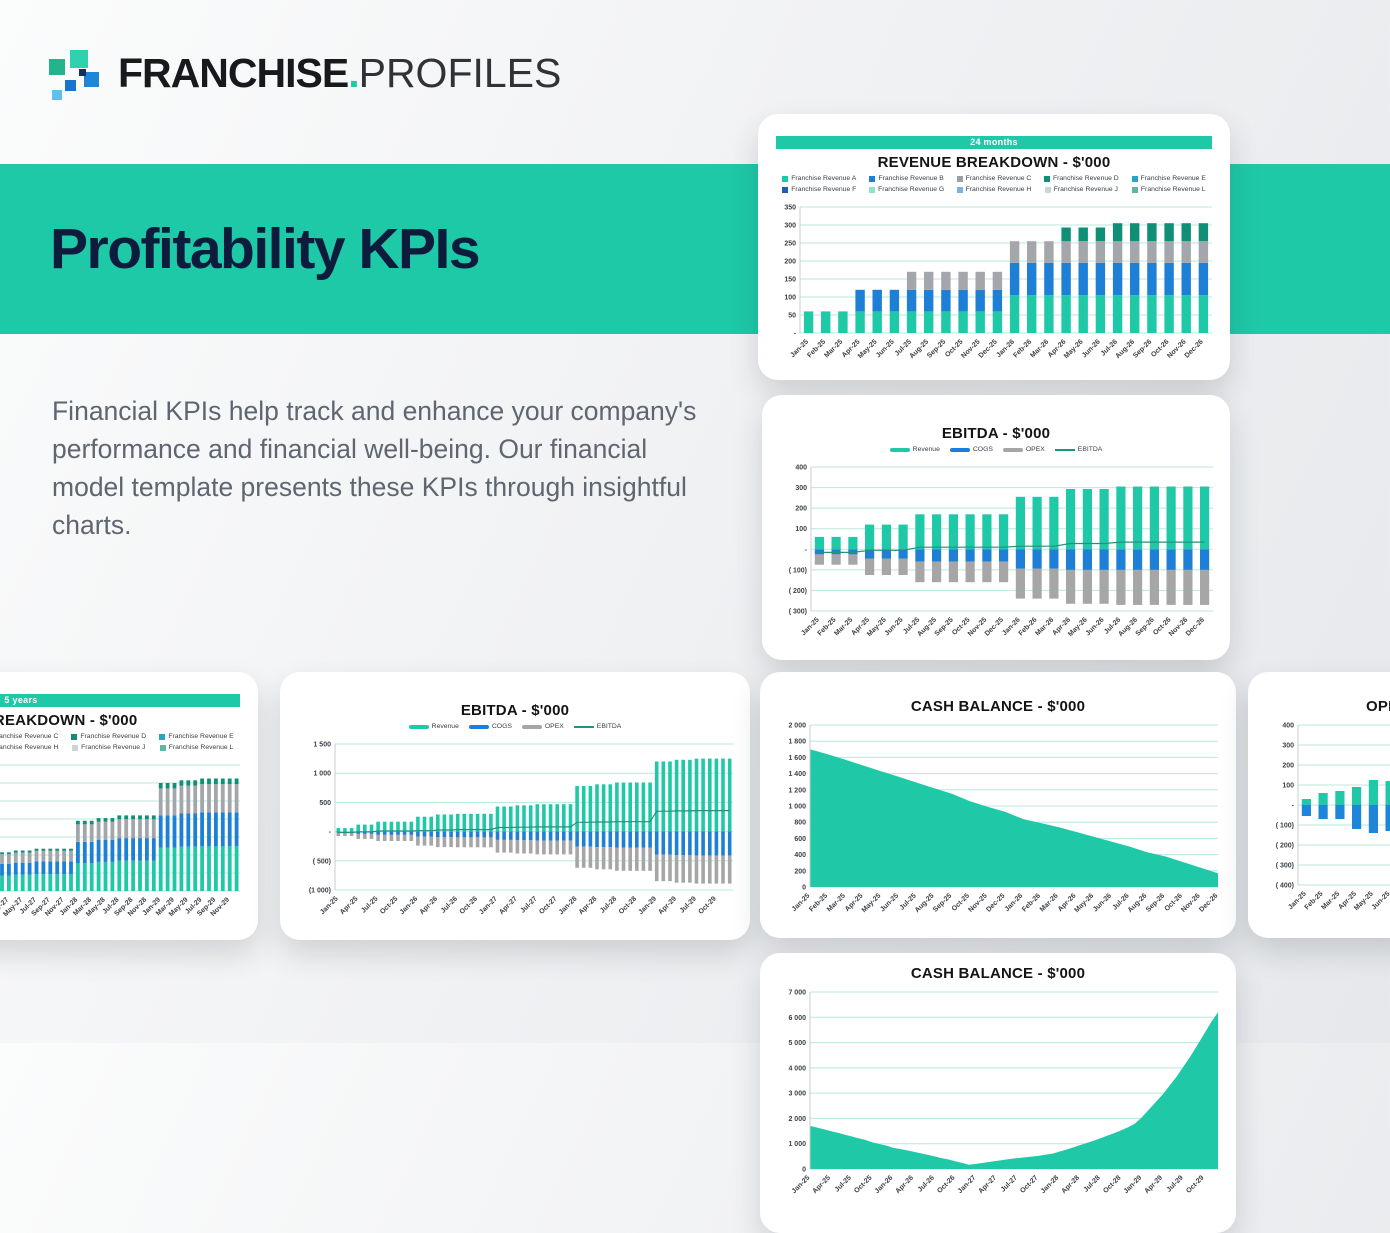 The height and width of the screenshot is (1233, 1390). What do you see at coordinates (320, 891) in the screenshot?
I see `svg-text: (1 000)` at bounding box center [320, 891].